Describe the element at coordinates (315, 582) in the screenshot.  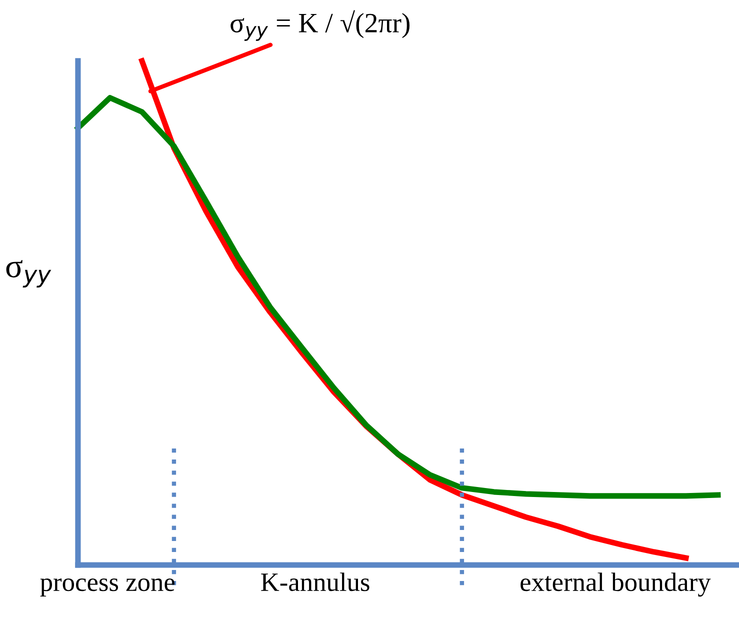
I see `text: K-annulus` at that location.